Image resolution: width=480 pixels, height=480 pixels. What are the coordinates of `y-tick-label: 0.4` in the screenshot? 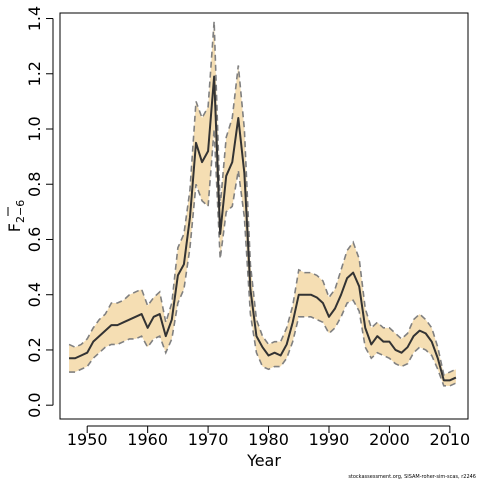 It's located at (34, 294).